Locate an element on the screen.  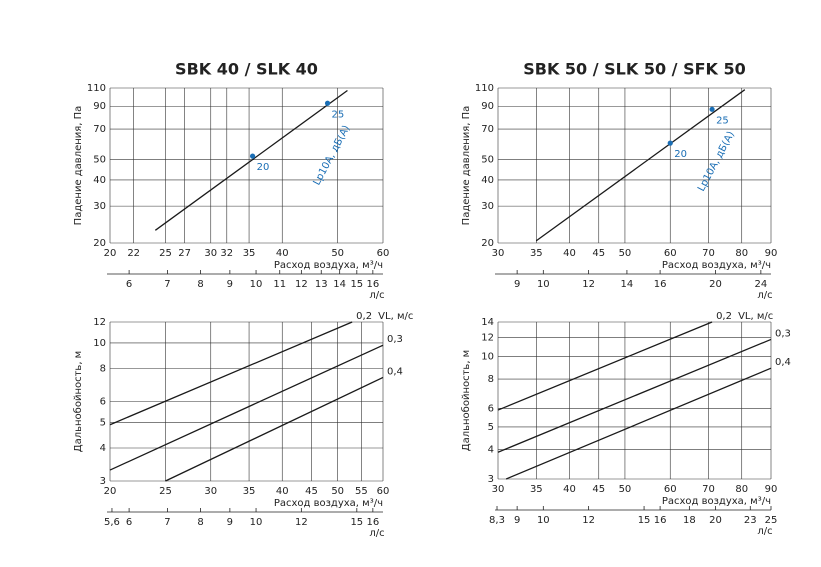
x2-tick-label: 7 is located at coordinates (167, 522).